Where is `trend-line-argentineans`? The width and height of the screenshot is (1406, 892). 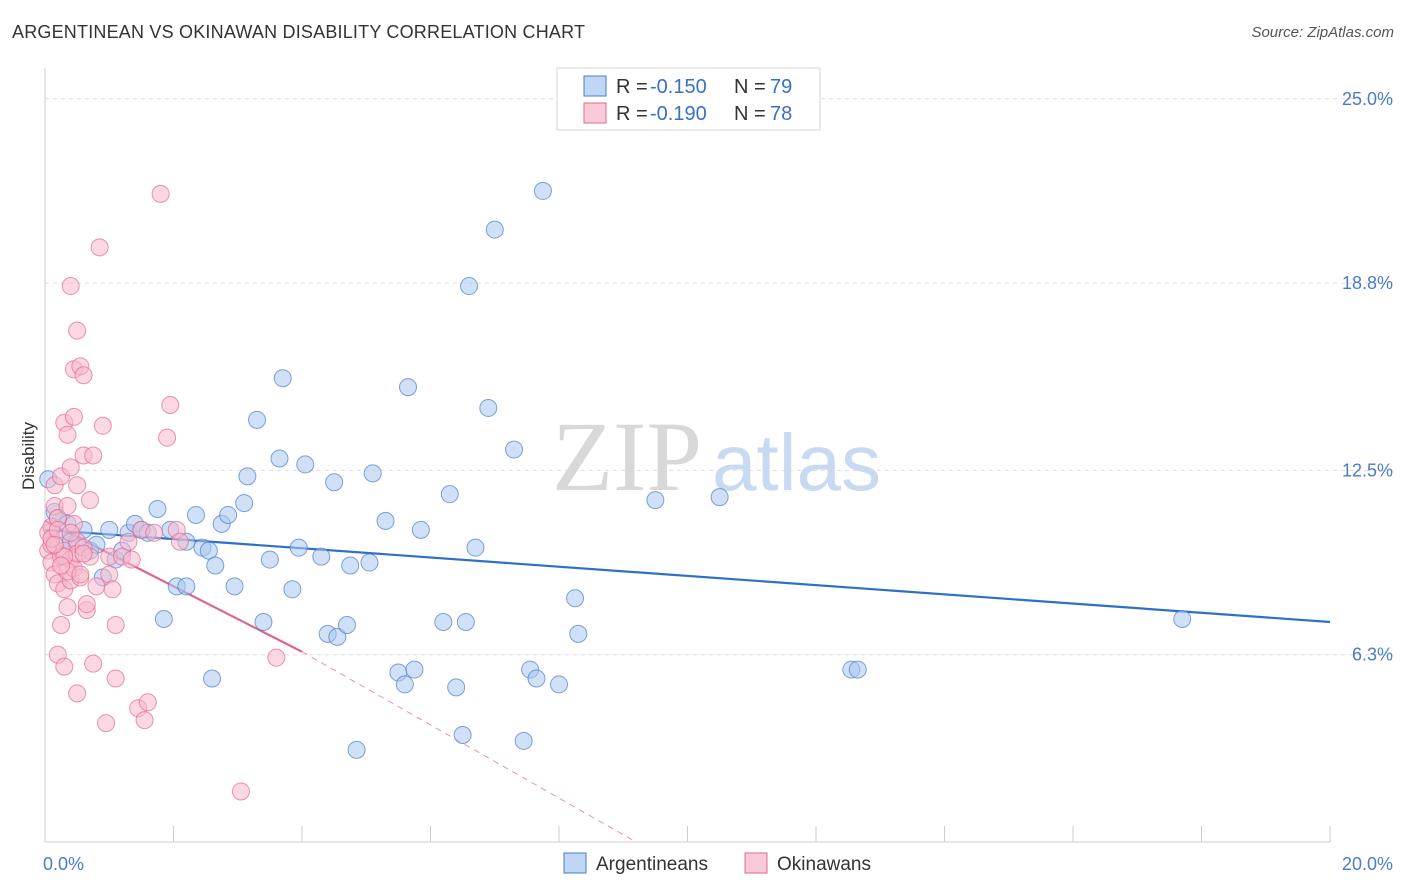 trend-line-argentineans is located at coordinates (687, 576).